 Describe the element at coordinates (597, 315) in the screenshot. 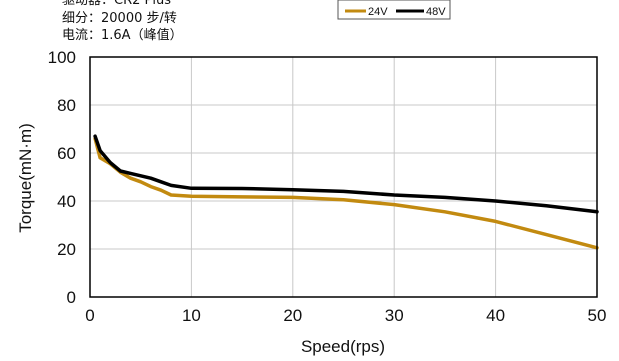

I see `x-tick-label-5: 50` at that location.